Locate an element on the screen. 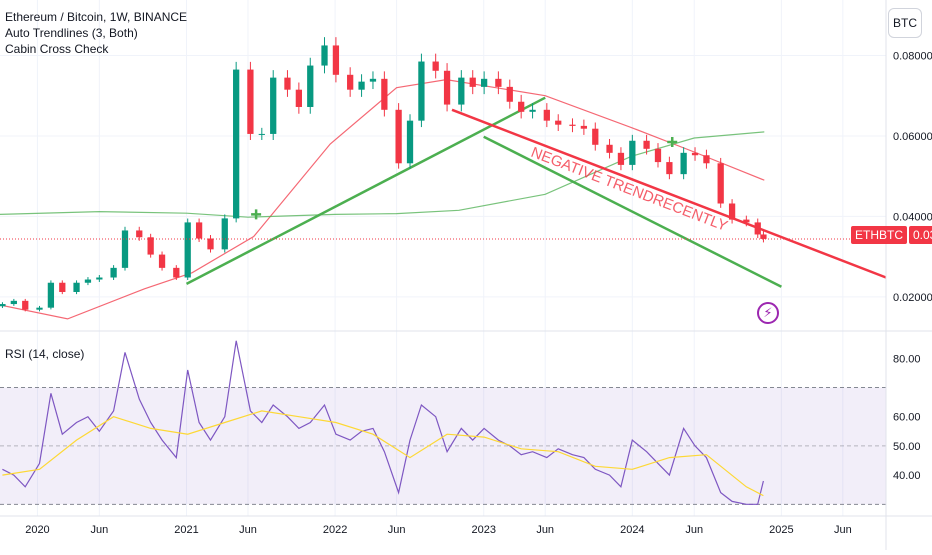 This screenshot has width=932, height=555. rsi-title: RSI (14, close) is located at coordinates (45, 354).